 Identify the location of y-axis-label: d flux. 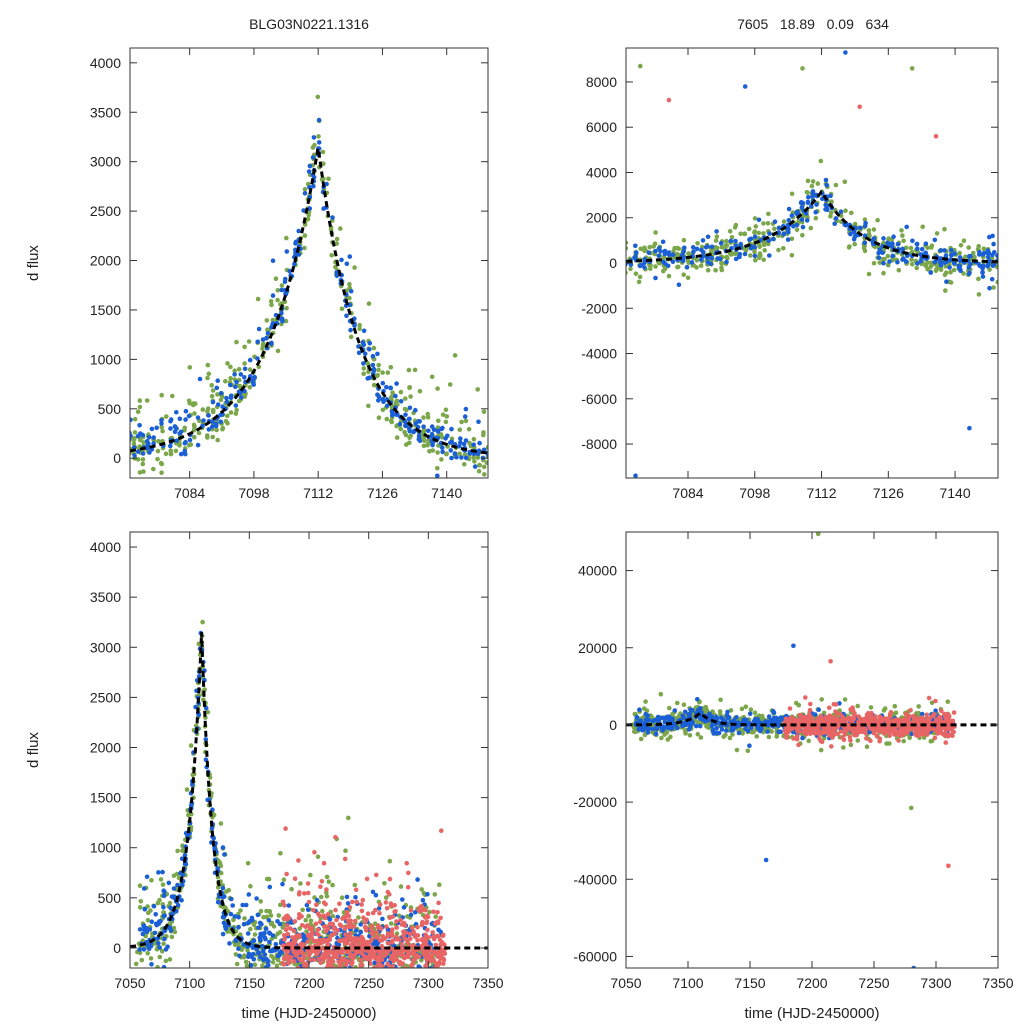
(33, 750).